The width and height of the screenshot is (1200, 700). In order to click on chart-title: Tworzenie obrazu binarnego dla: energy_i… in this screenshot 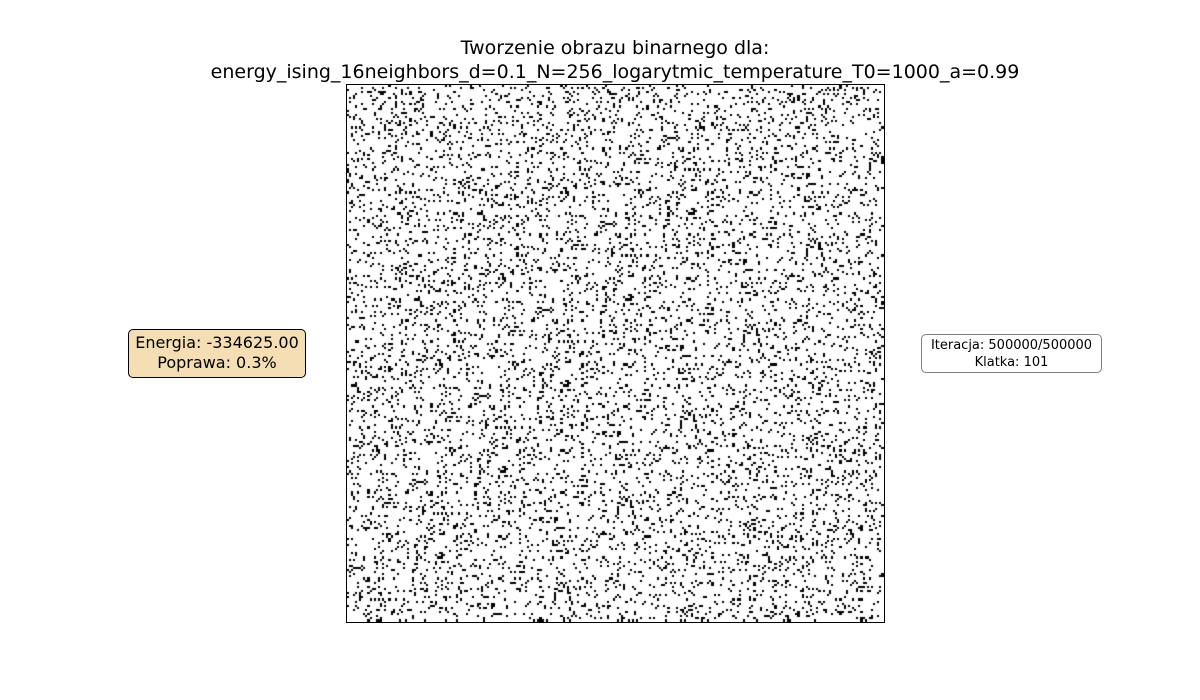, I will do `click(600, 60)`.